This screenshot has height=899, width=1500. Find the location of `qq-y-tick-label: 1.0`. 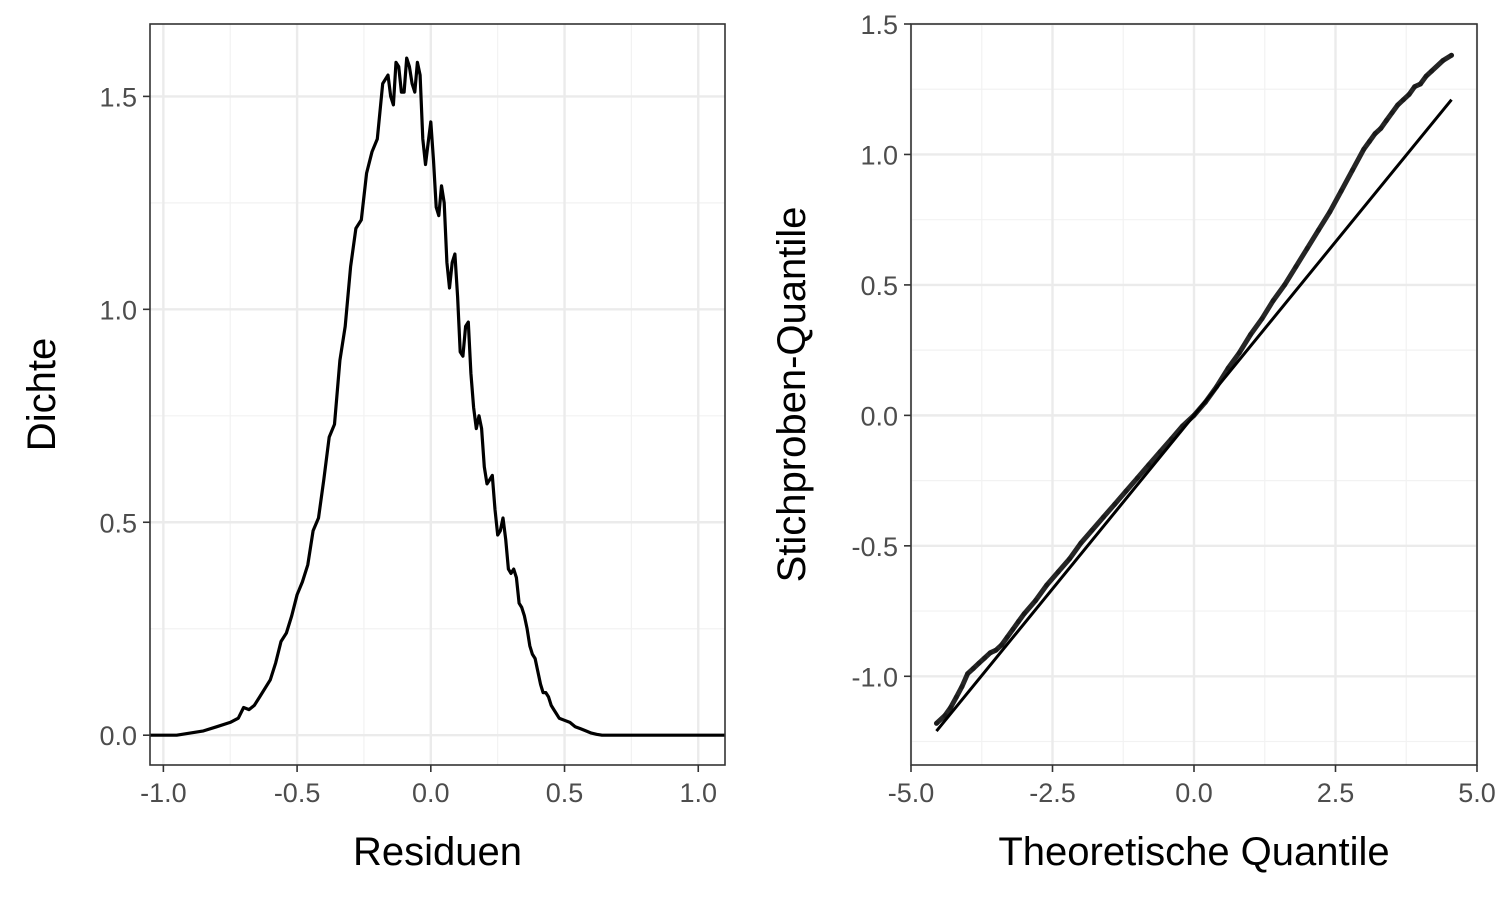

qq-y-tick-label: 1.0 is located at coordinates (879, 155).